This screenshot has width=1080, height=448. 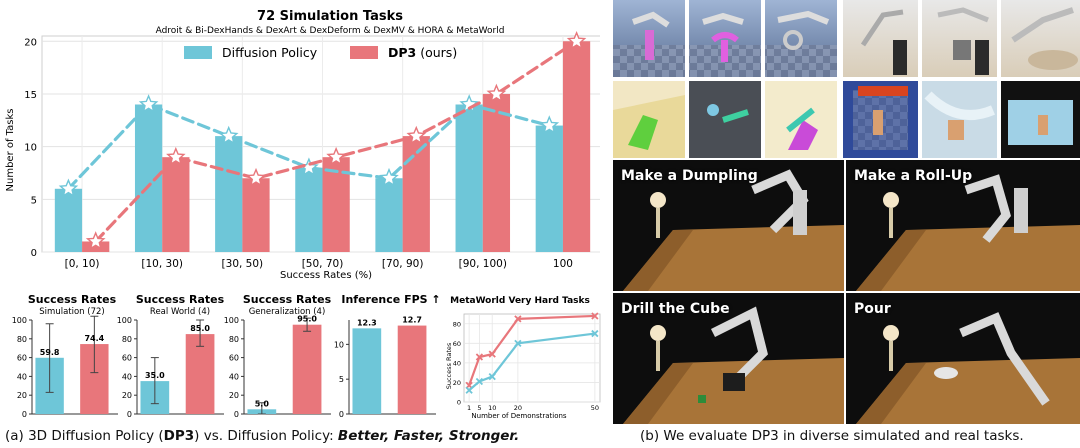 What do you see at coordinates (84, 436) in the screenshot?
I see `caption-a-prefix: (a) 3D Diffusion Policy (` at bounding box center [84, 436].